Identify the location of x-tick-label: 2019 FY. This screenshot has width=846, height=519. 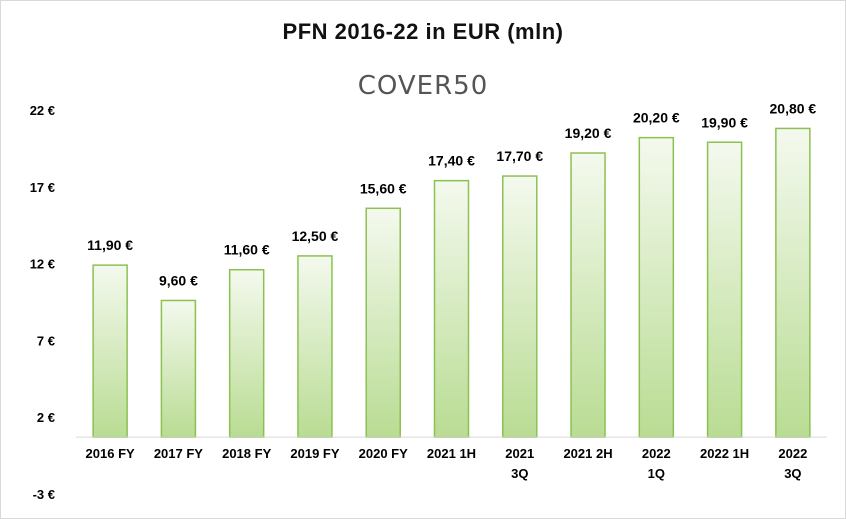
(314, 453).